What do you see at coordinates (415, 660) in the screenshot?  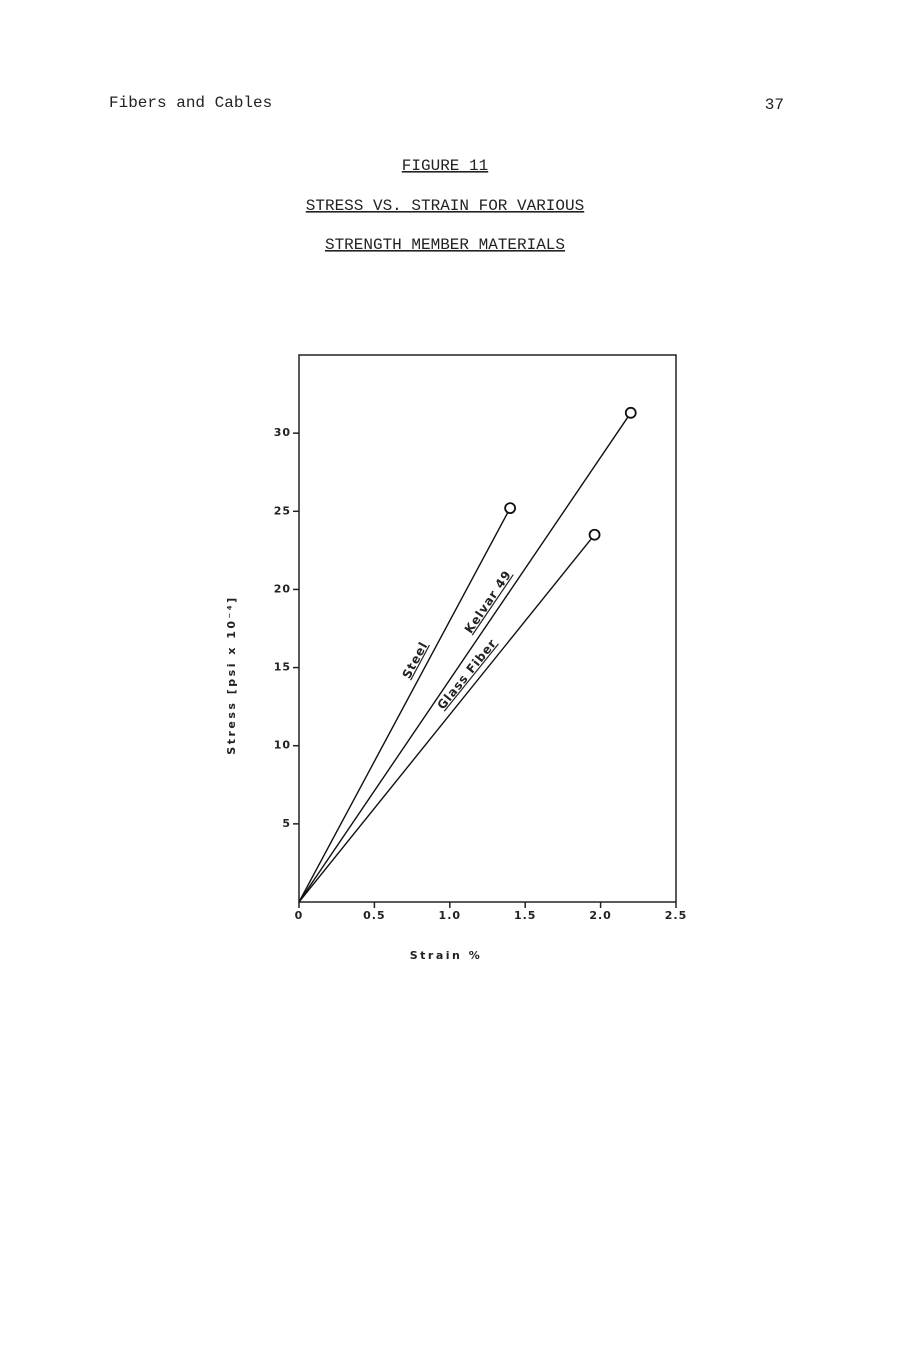 I see `series-label: Steel` at bounding box center [415, 660].